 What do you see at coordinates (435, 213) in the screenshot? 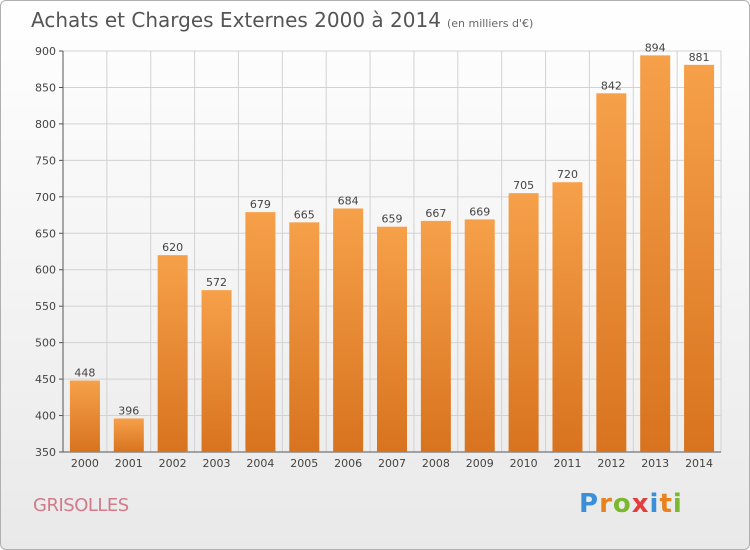
I see `data-label-2008: 667` at bounding box center [435, 213].